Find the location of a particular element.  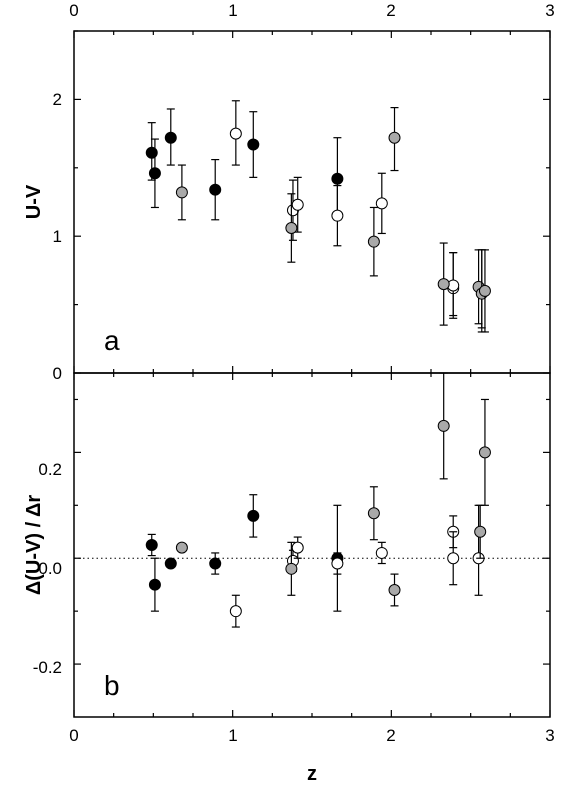

panel-b-y-axis-title: Δ(U-V) / Δr is located at coordinates (34, 545).